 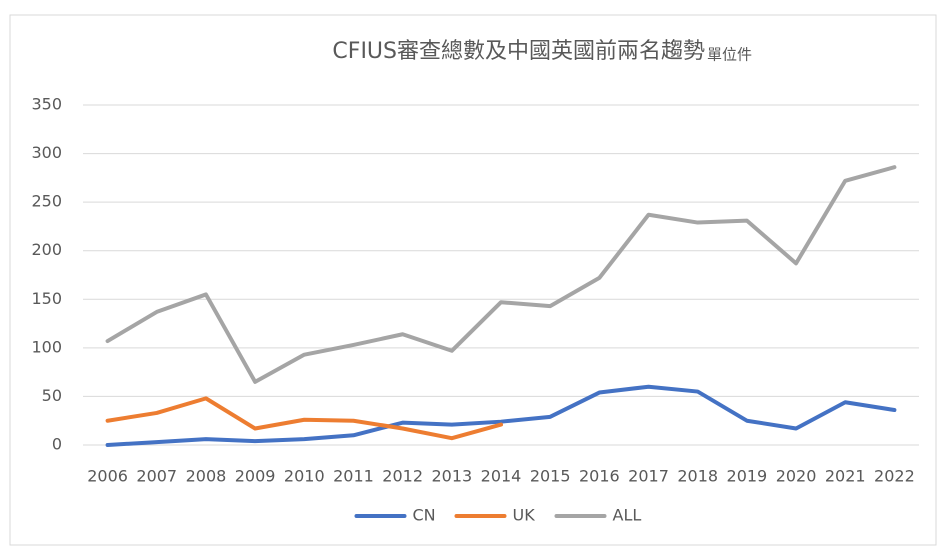 What do you see at coordinates (501, 476) in the screenshot?
I see `x-tick-label: 2014` at bounding box center [501, 476].